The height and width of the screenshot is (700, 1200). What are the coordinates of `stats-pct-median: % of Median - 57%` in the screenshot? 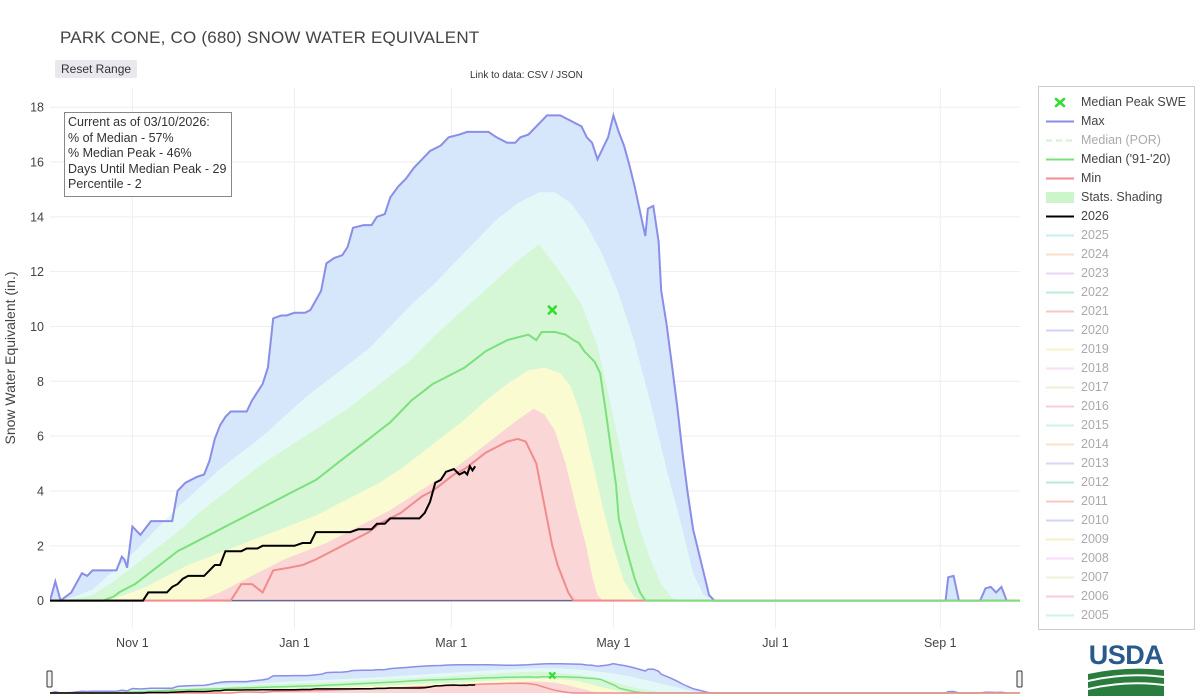 It's located at (121, 137).